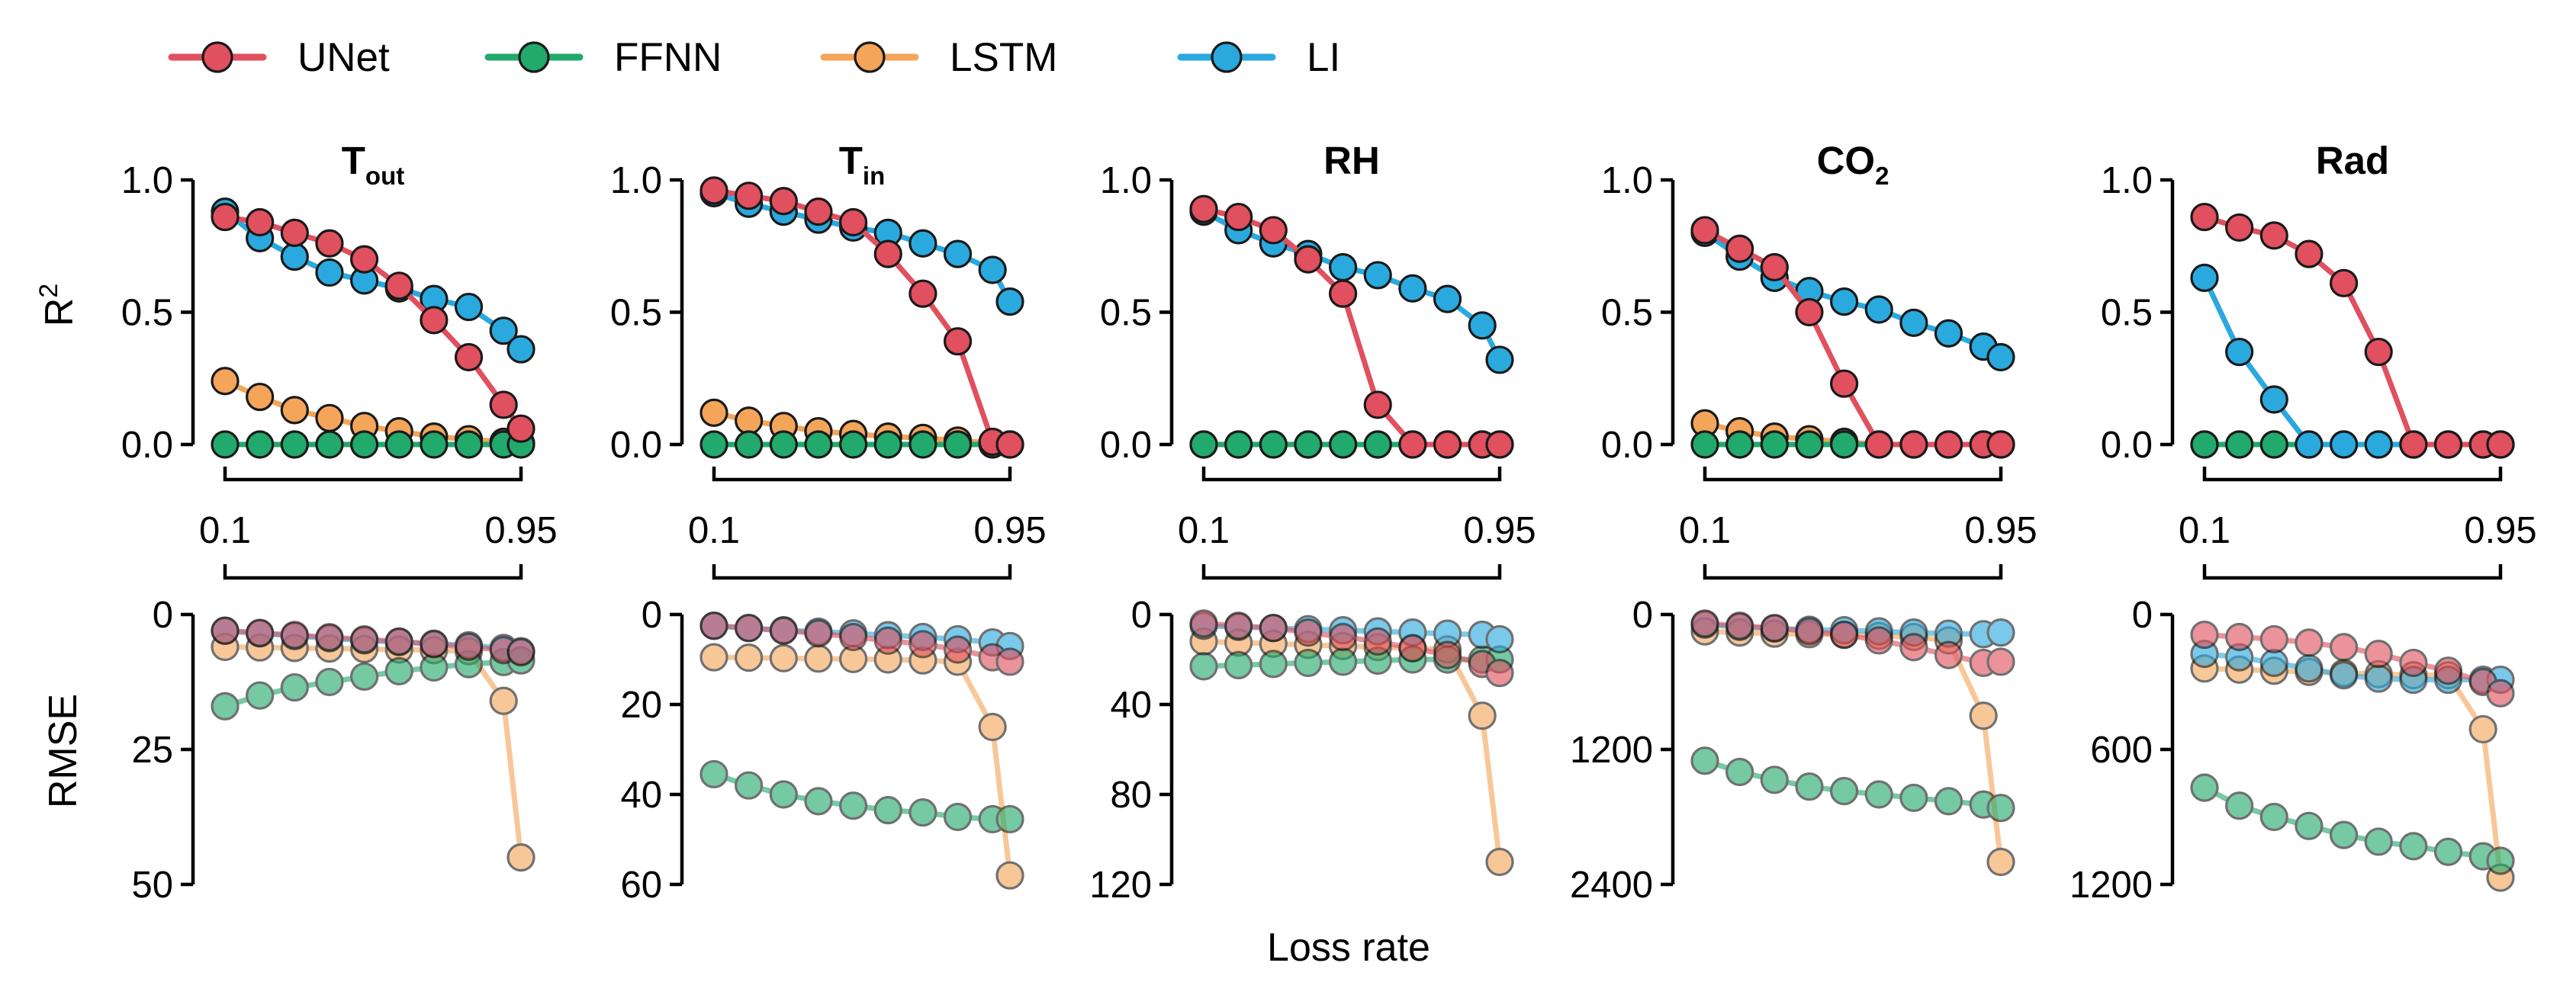 This screenshot has width=2576, height=982. I want to click on y-tick-label: 120, so click(1120, 885).